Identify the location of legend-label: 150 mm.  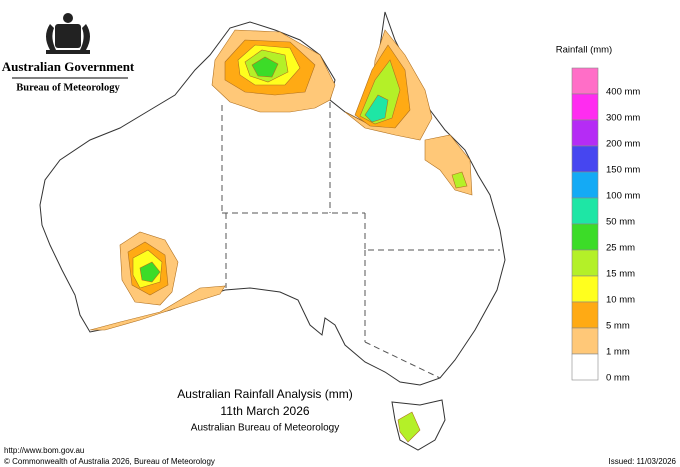
(623, 170).